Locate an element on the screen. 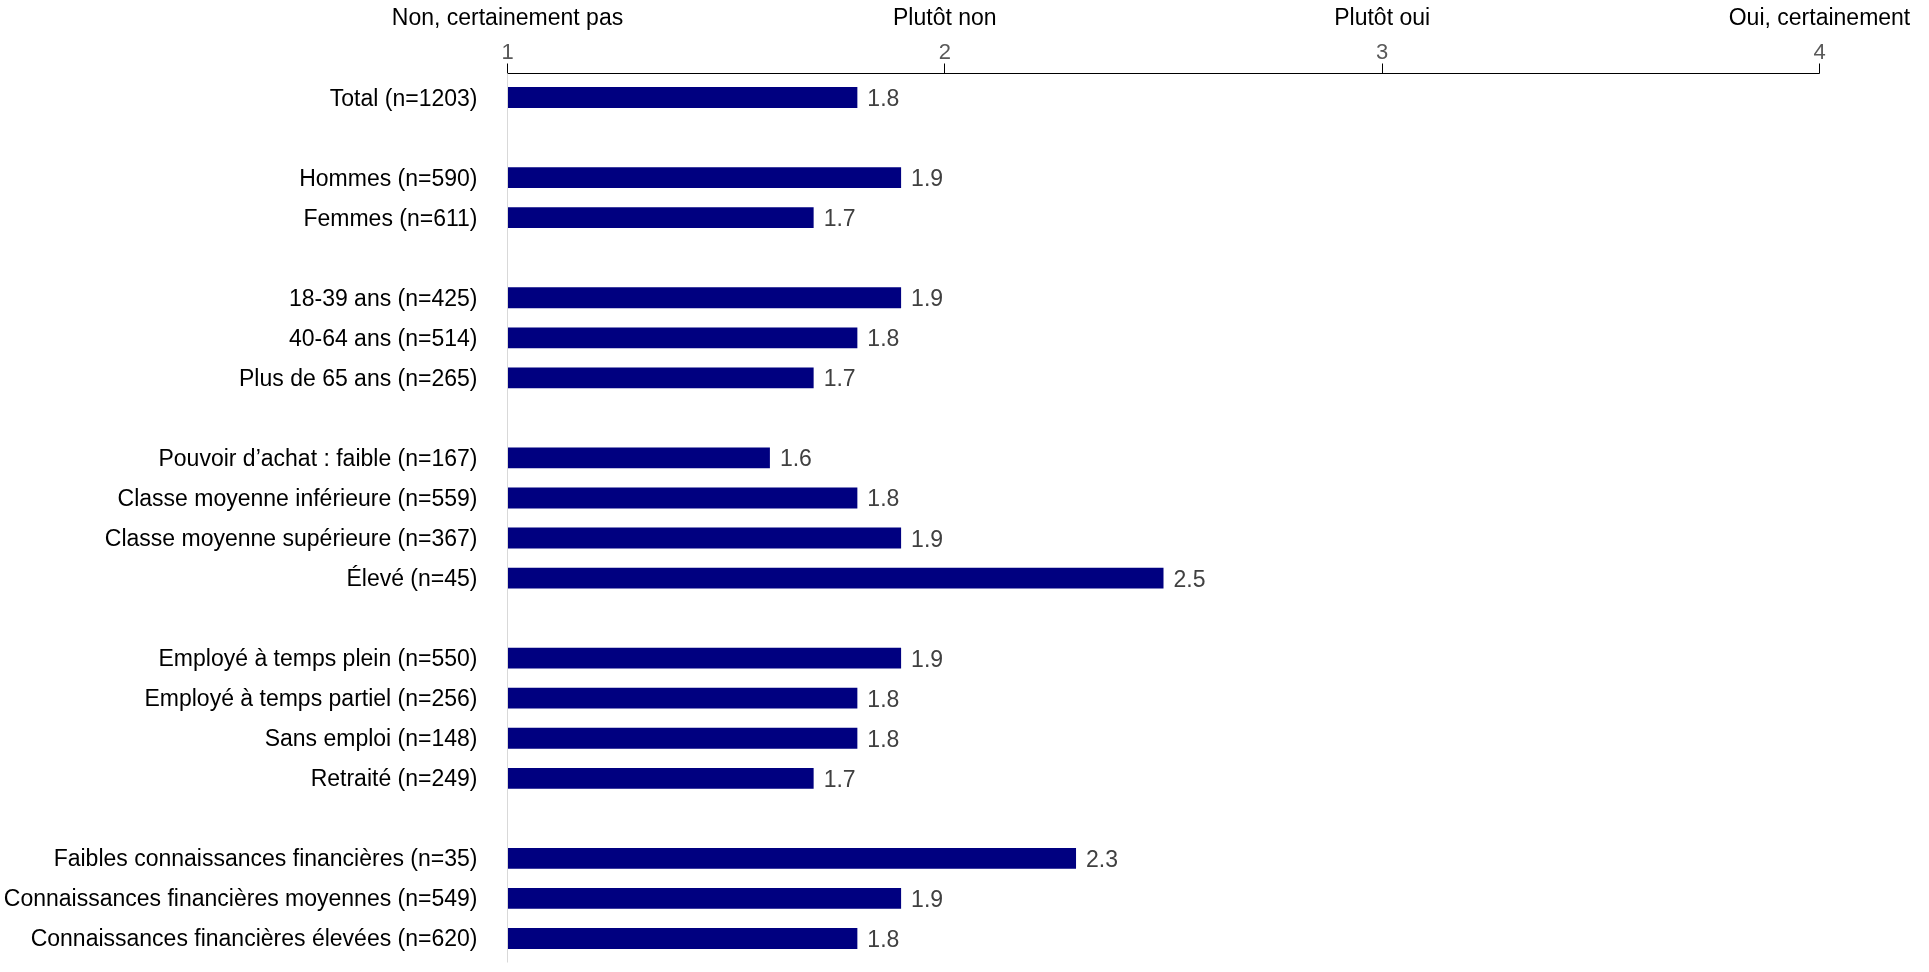  y-tick-label: Femmes (n=611) is located at coordinates (390, 217).